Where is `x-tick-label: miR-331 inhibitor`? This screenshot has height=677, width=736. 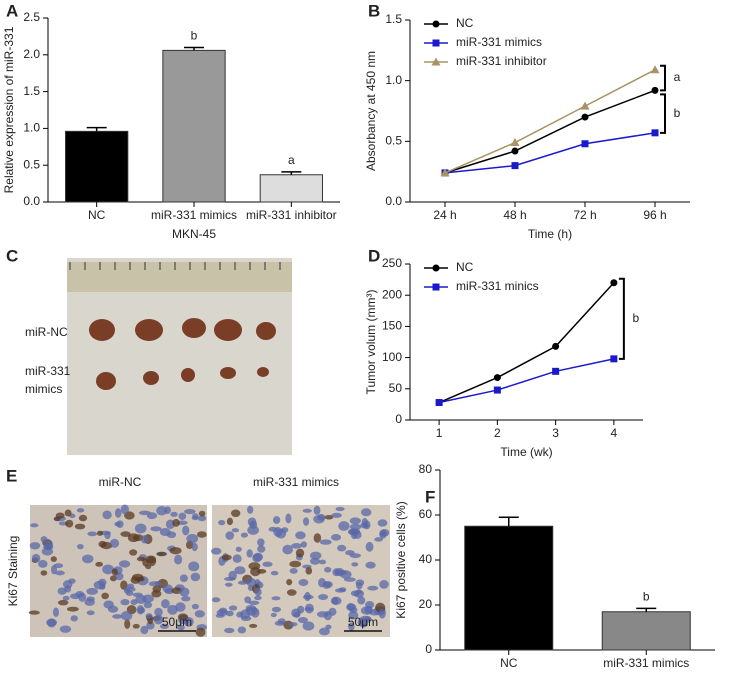 x-tick-label: miR-331 inhibitor is located at coordinates (291, 215).